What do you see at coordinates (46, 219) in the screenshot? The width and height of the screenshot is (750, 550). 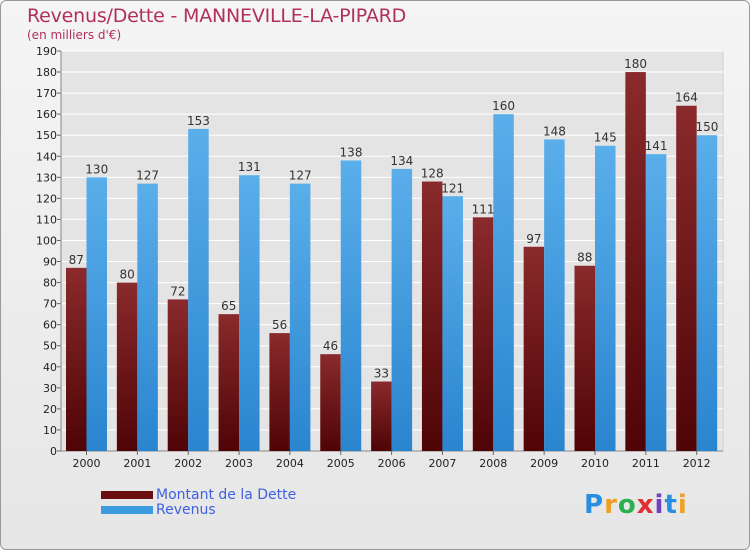 I see `y-tick-label: 110` at bounding box center [46, 219].